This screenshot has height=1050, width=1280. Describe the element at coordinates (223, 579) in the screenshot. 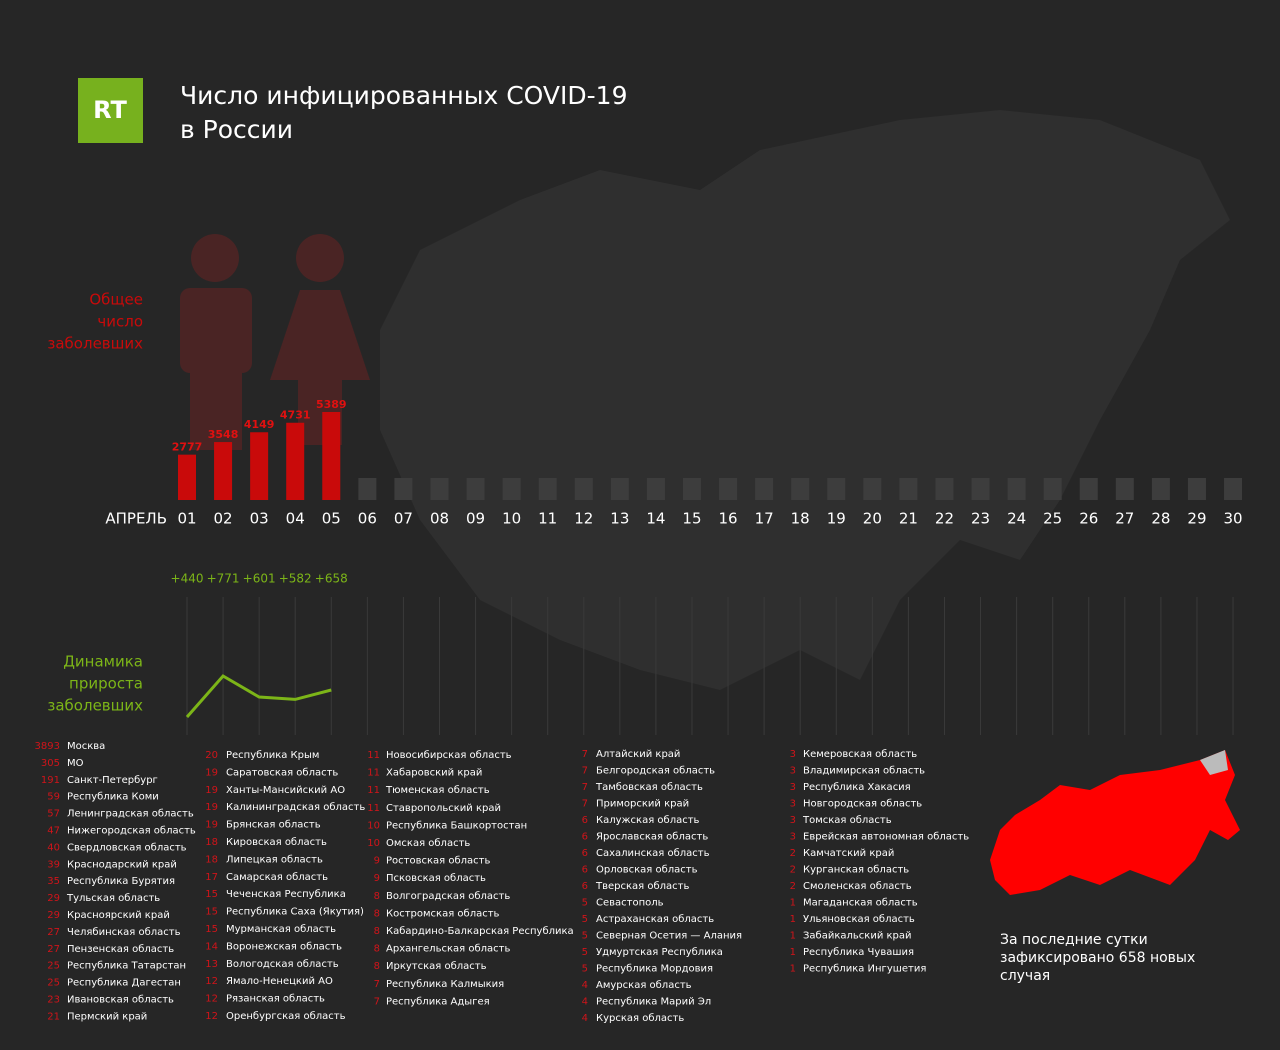

I see `growth-label: +771` at that location.